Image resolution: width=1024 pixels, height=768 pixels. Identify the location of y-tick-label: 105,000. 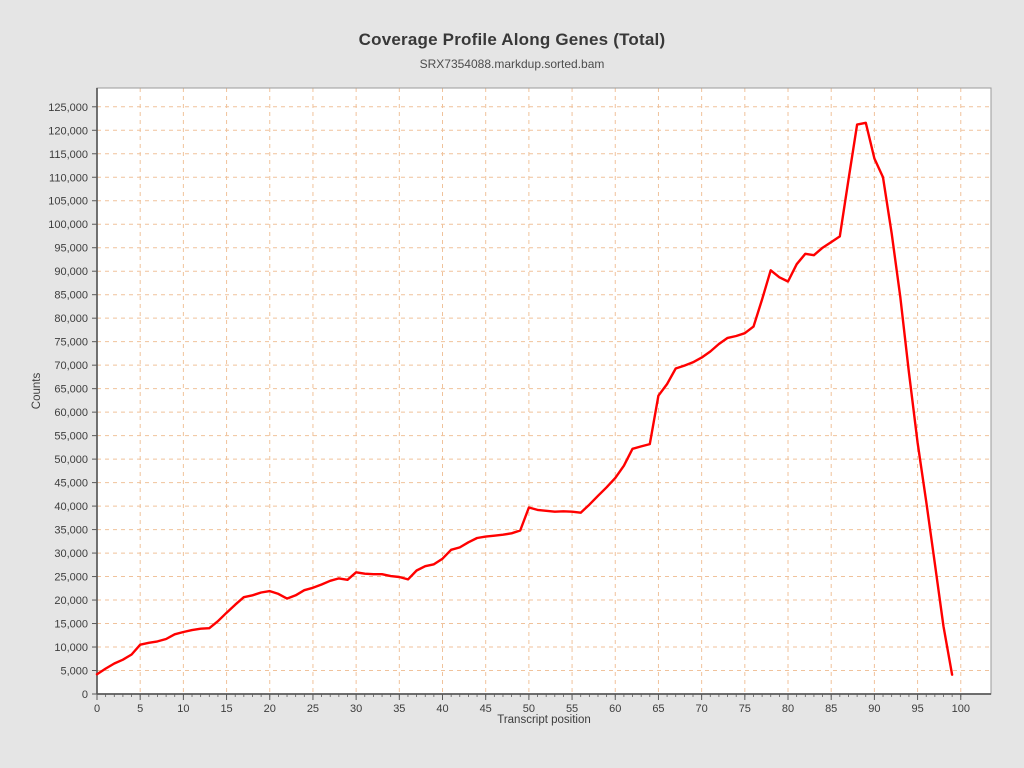
(68, 202).